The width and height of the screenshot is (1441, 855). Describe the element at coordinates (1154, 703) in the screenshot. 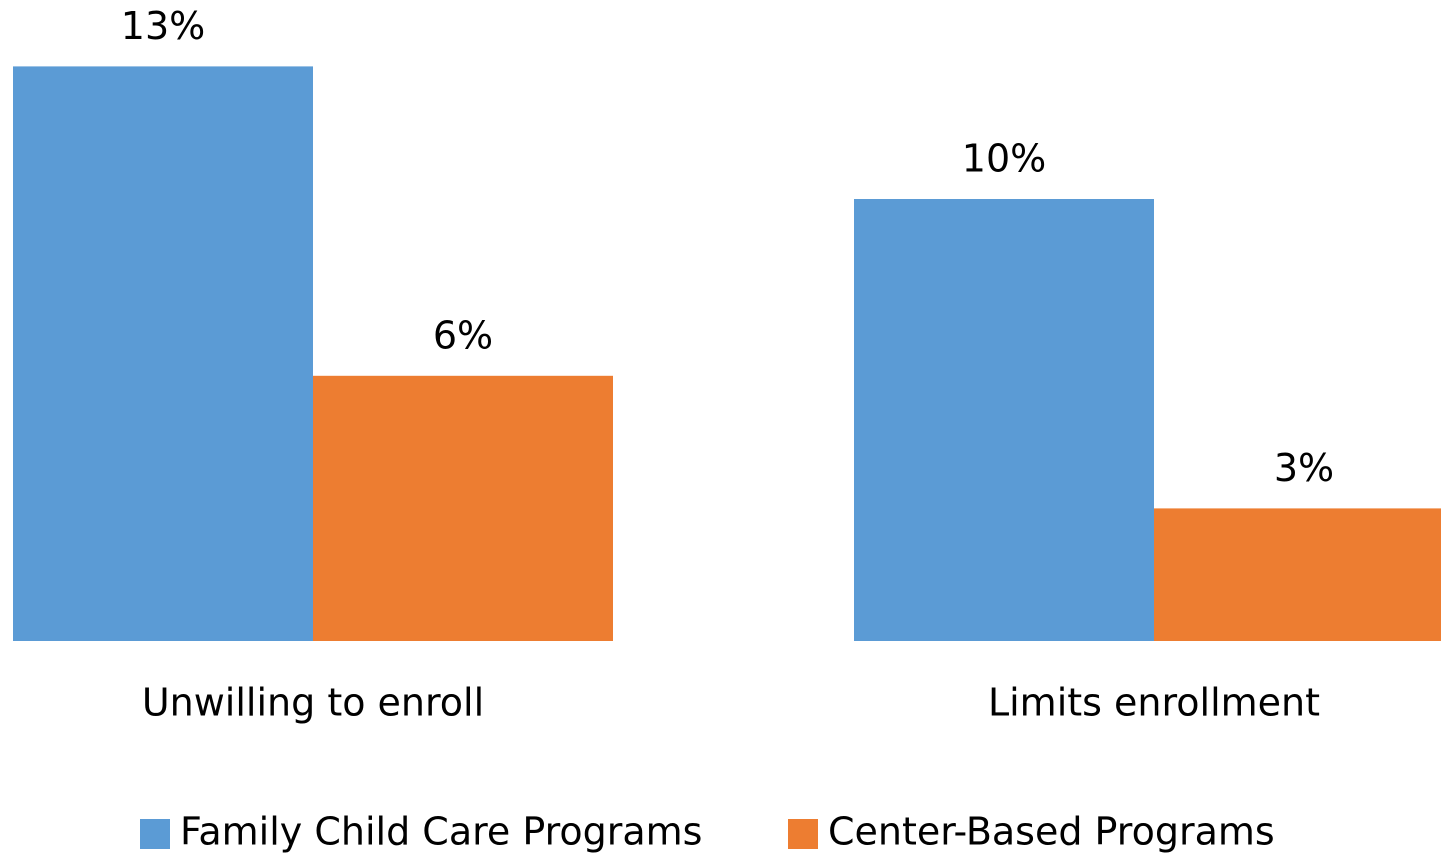

I see `x-tick-label: Limits enrollment` at that location.